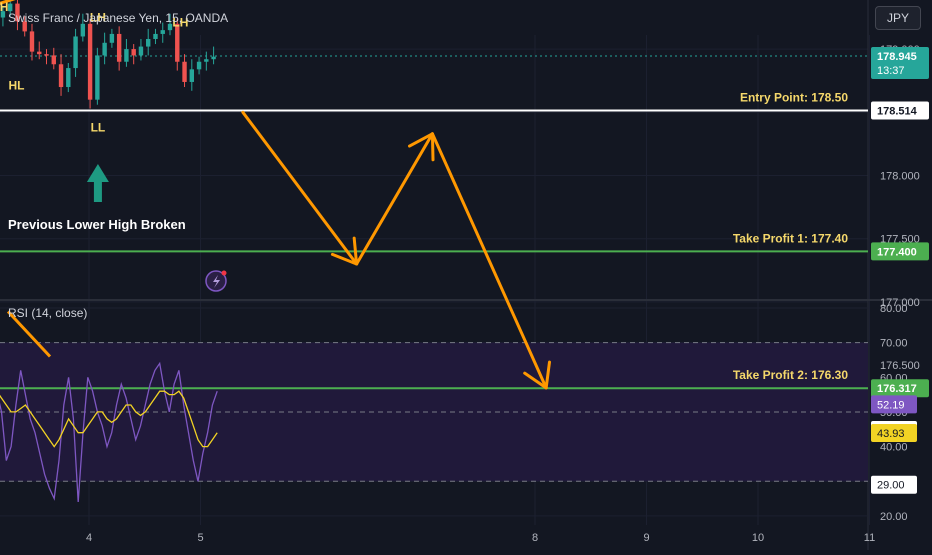 The image size is (932, 555). I want to click on level-annotation: Take Profit 1: 177.40, so click(790, 238).